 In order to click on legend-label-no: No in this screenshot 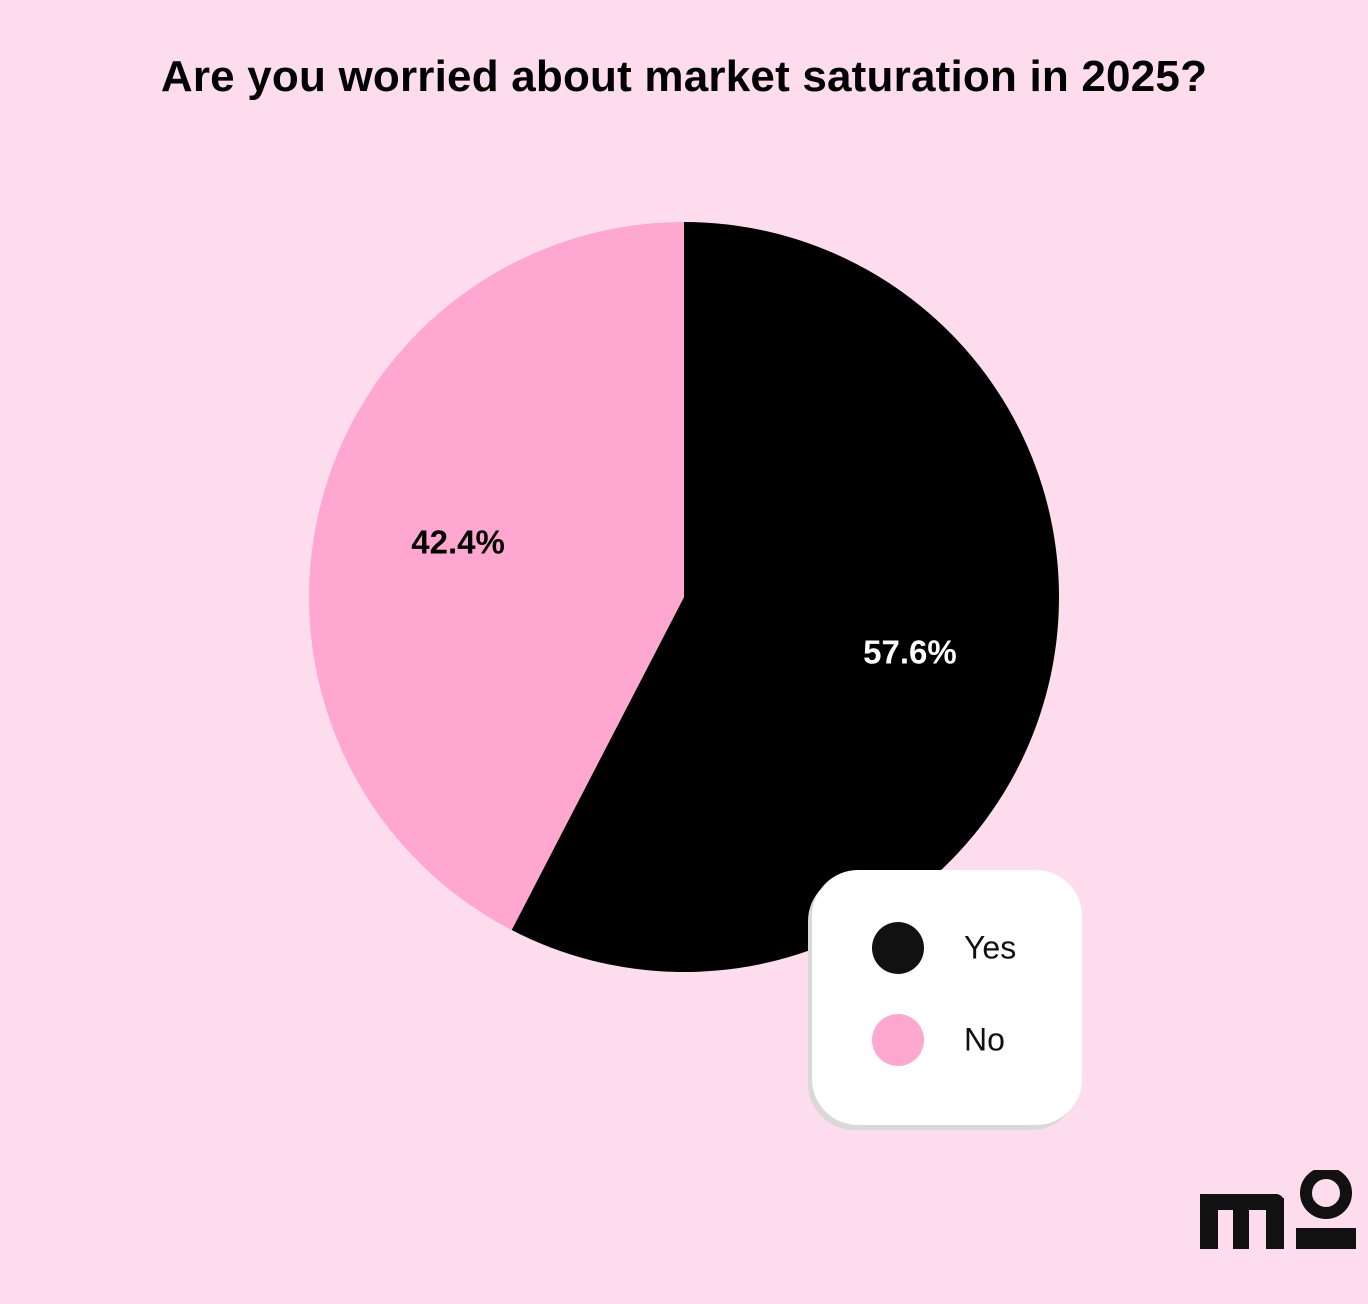, I will do `click(984, 1039)`.